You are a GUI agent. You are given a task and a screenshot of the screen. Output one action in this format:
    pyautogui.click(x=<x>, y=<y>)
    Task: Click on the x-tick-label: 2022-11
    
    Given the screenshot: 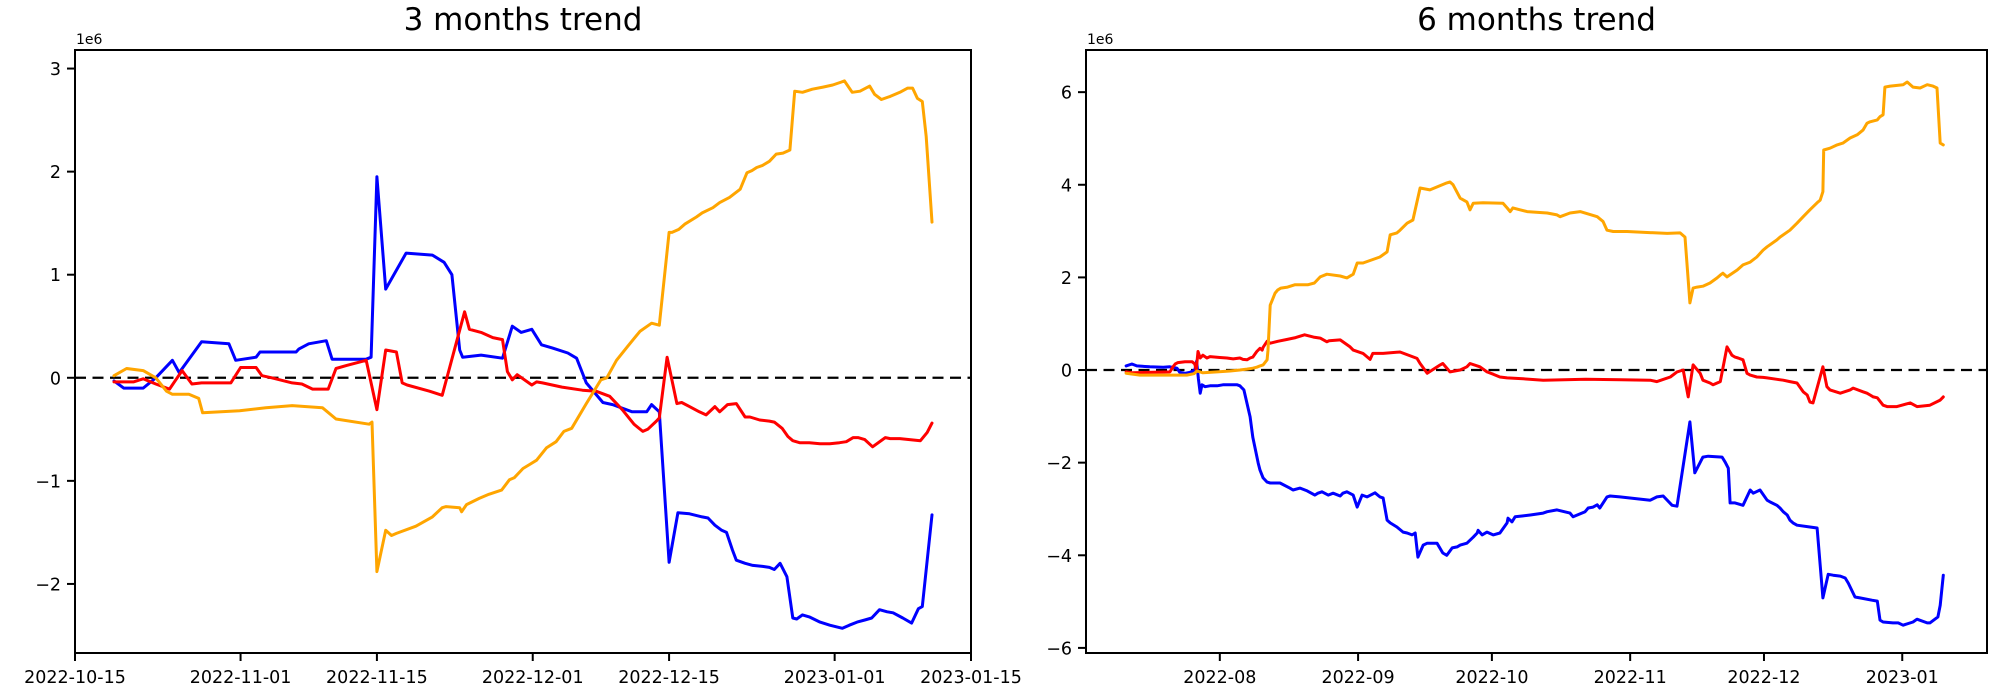 What is the action you would take?
    pyautogui.click(x=1630, y=678)
    